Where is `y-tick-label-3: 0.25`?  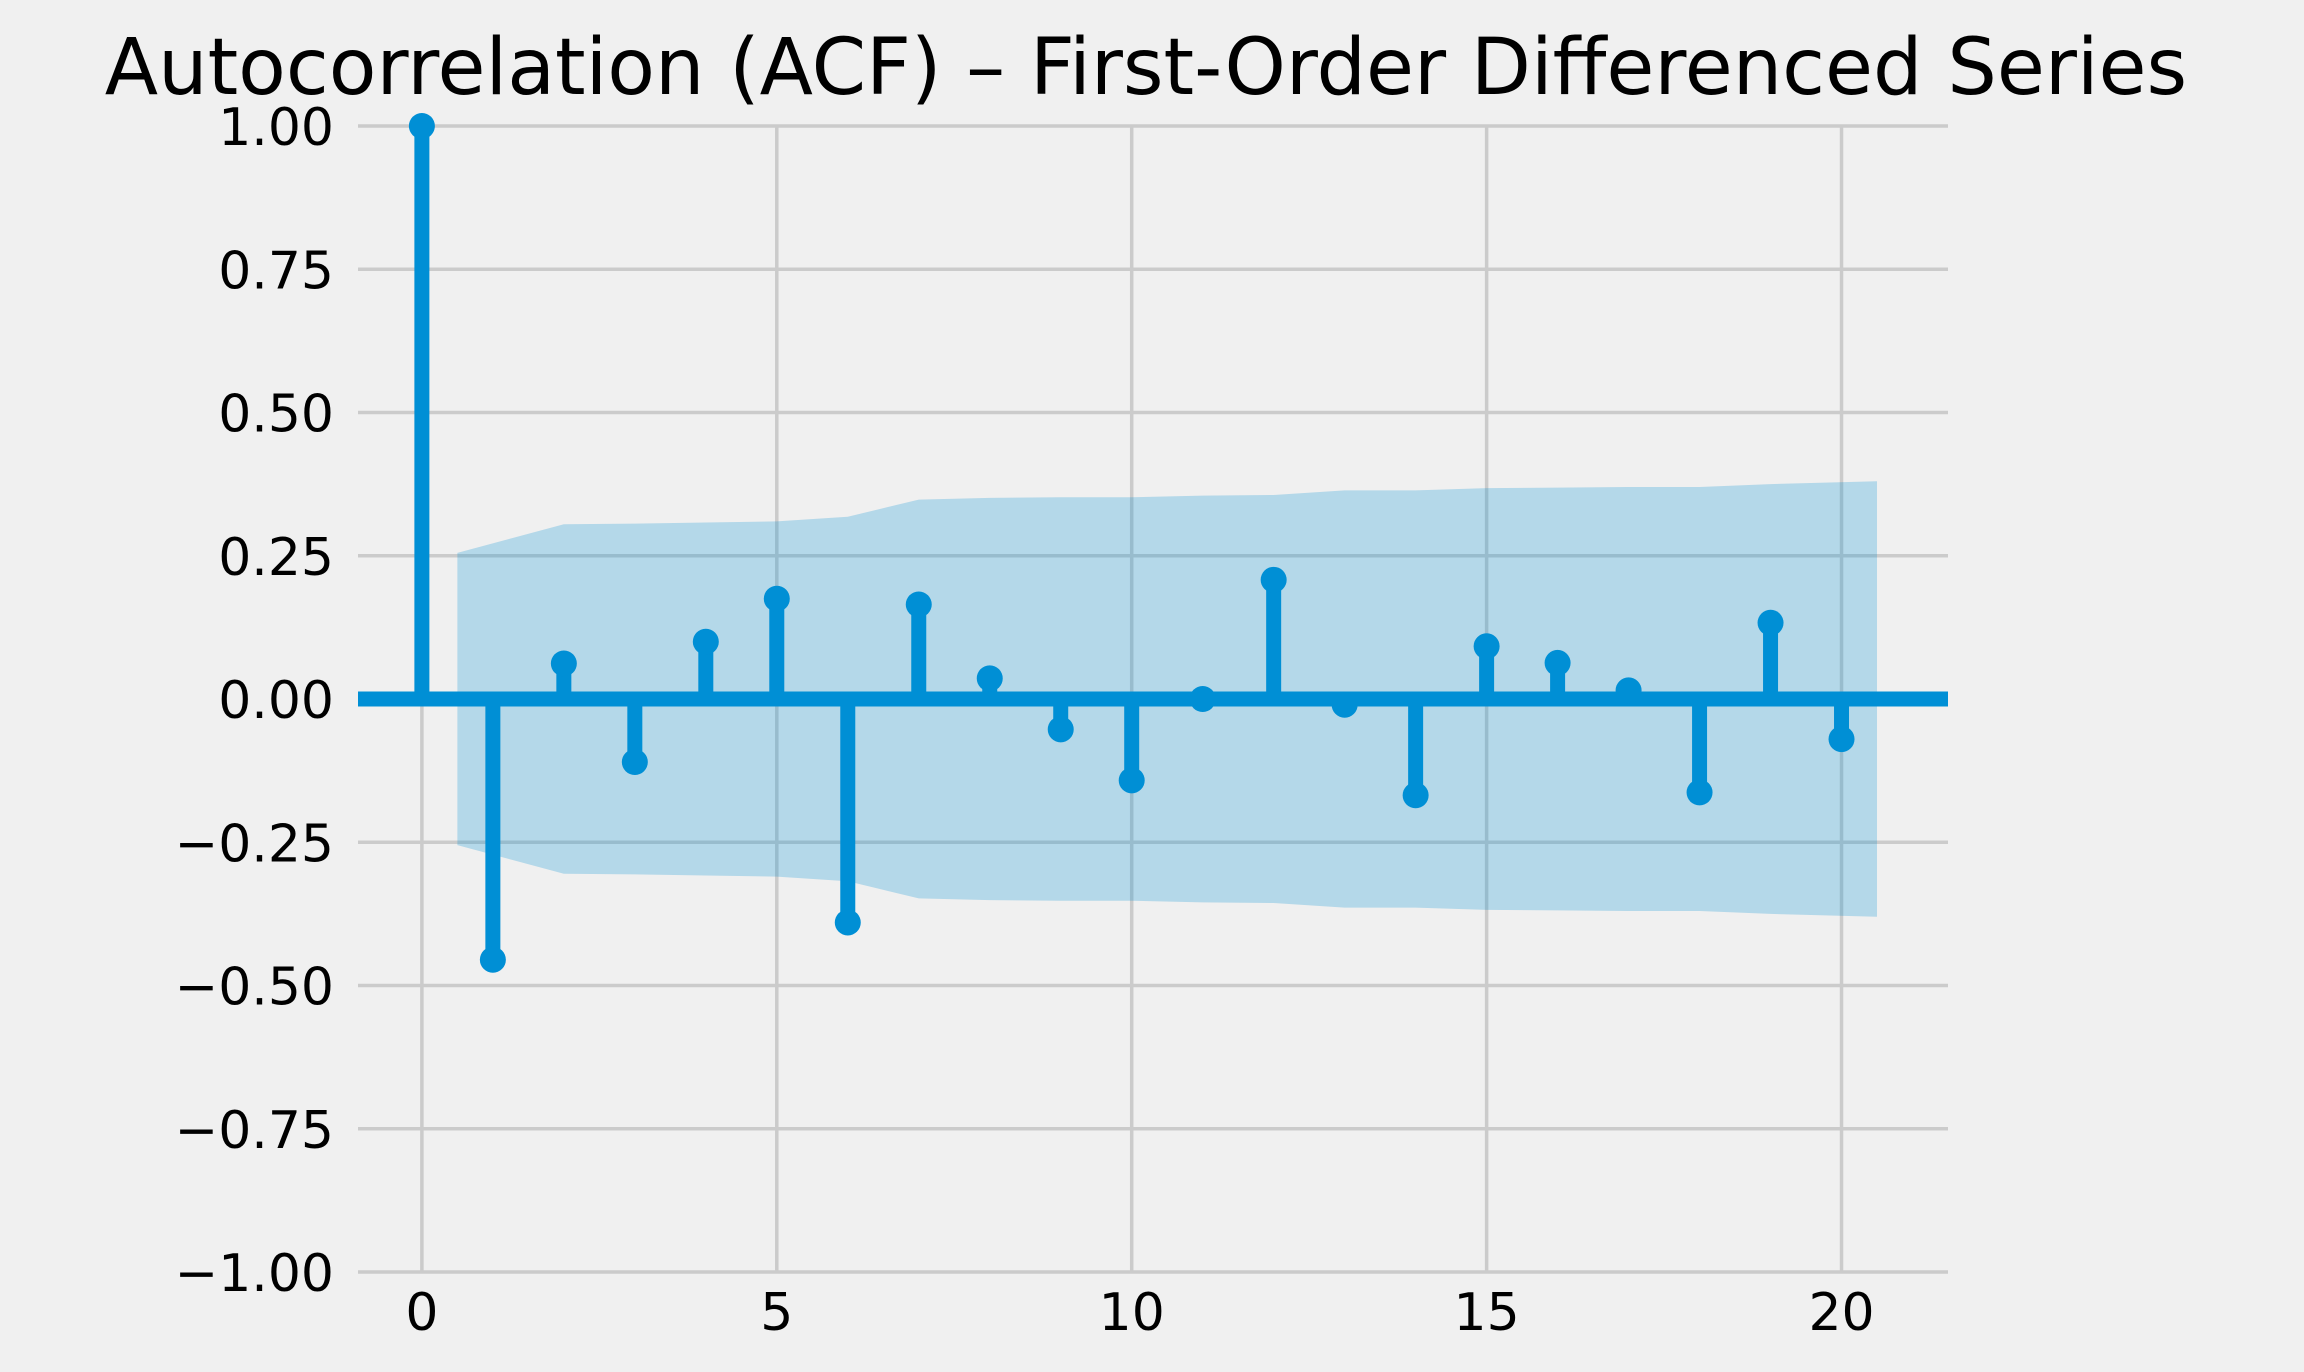
y-tick-label-3: 0.25 is located at coordinates (276, 558).